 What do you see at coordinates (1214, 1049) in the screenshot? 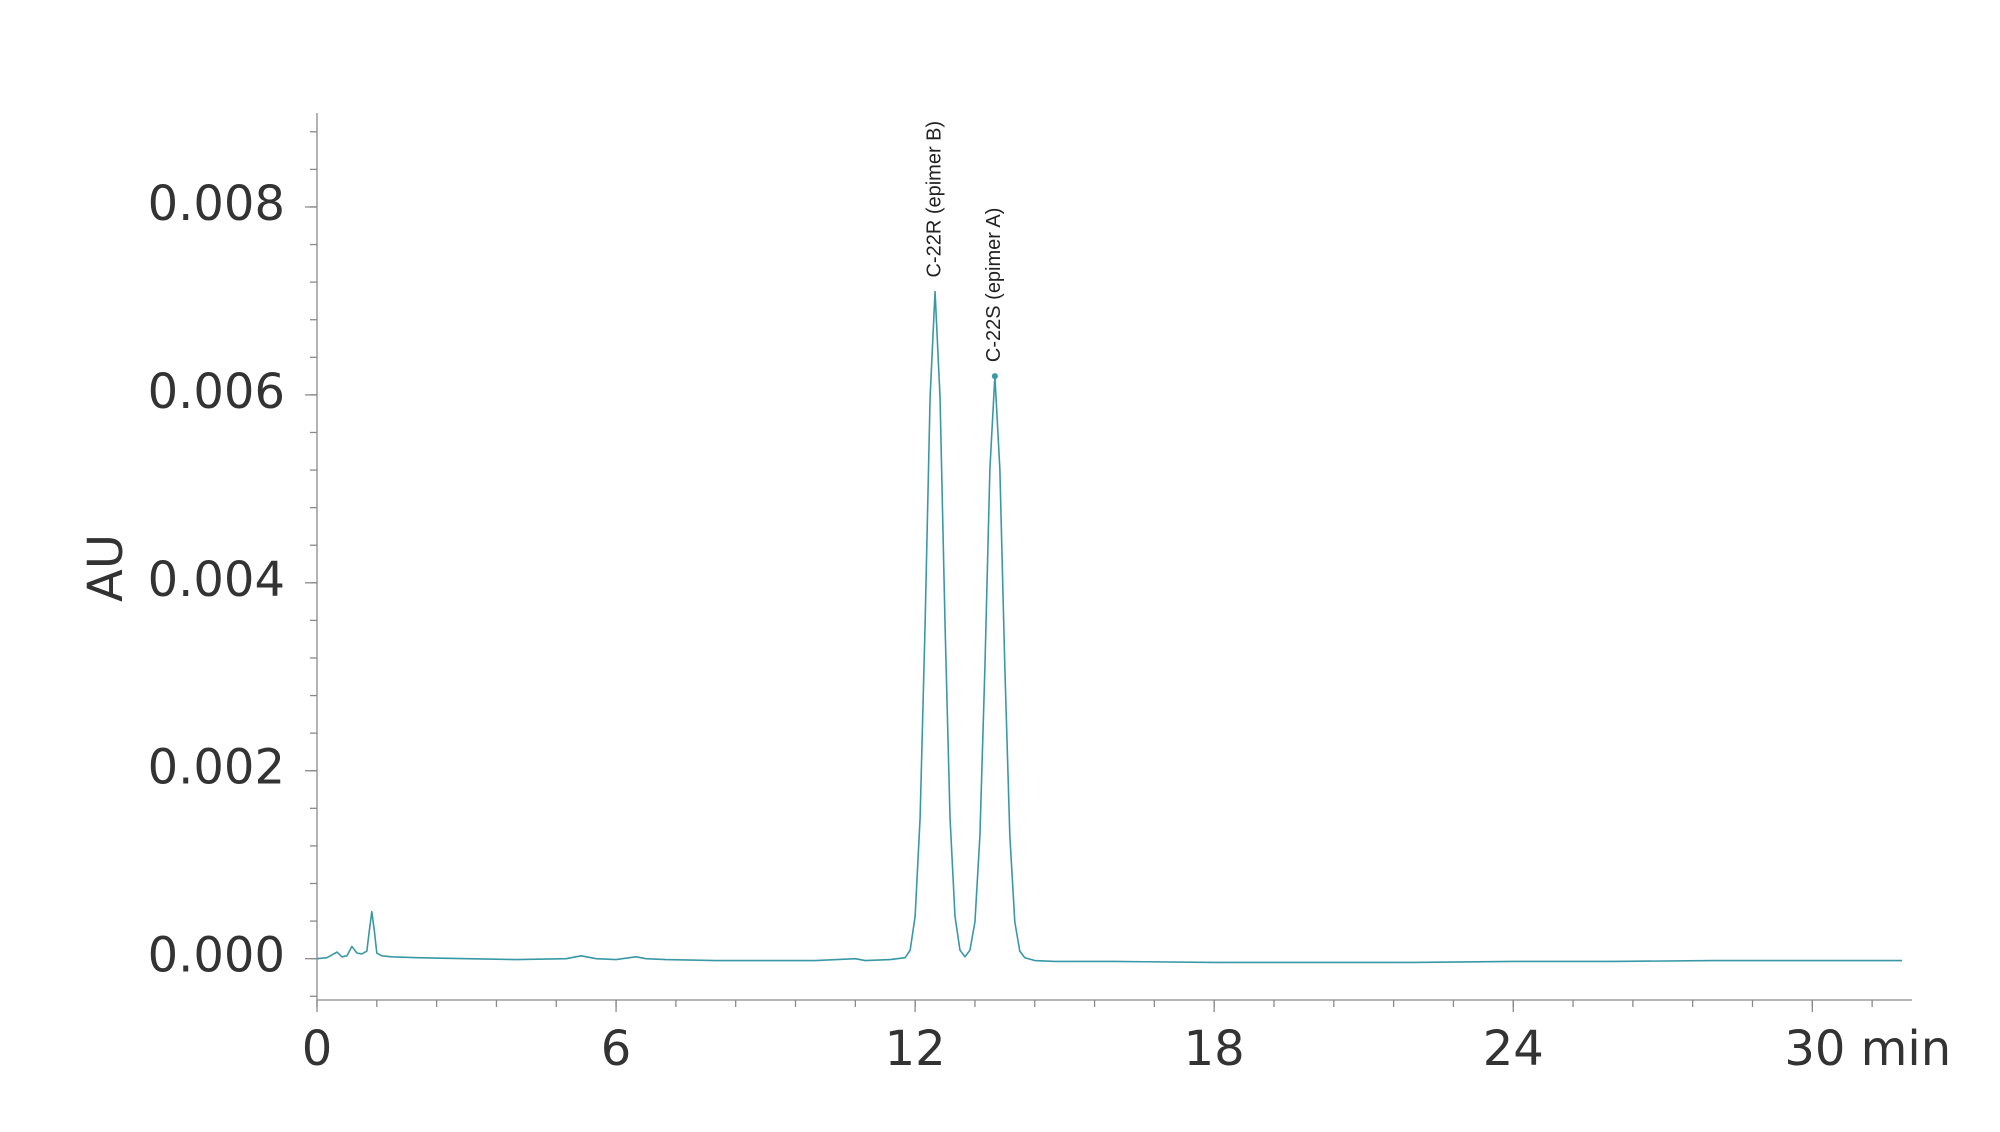
I see `x-tick-label: 18` at bounding box center [1214, 1049].